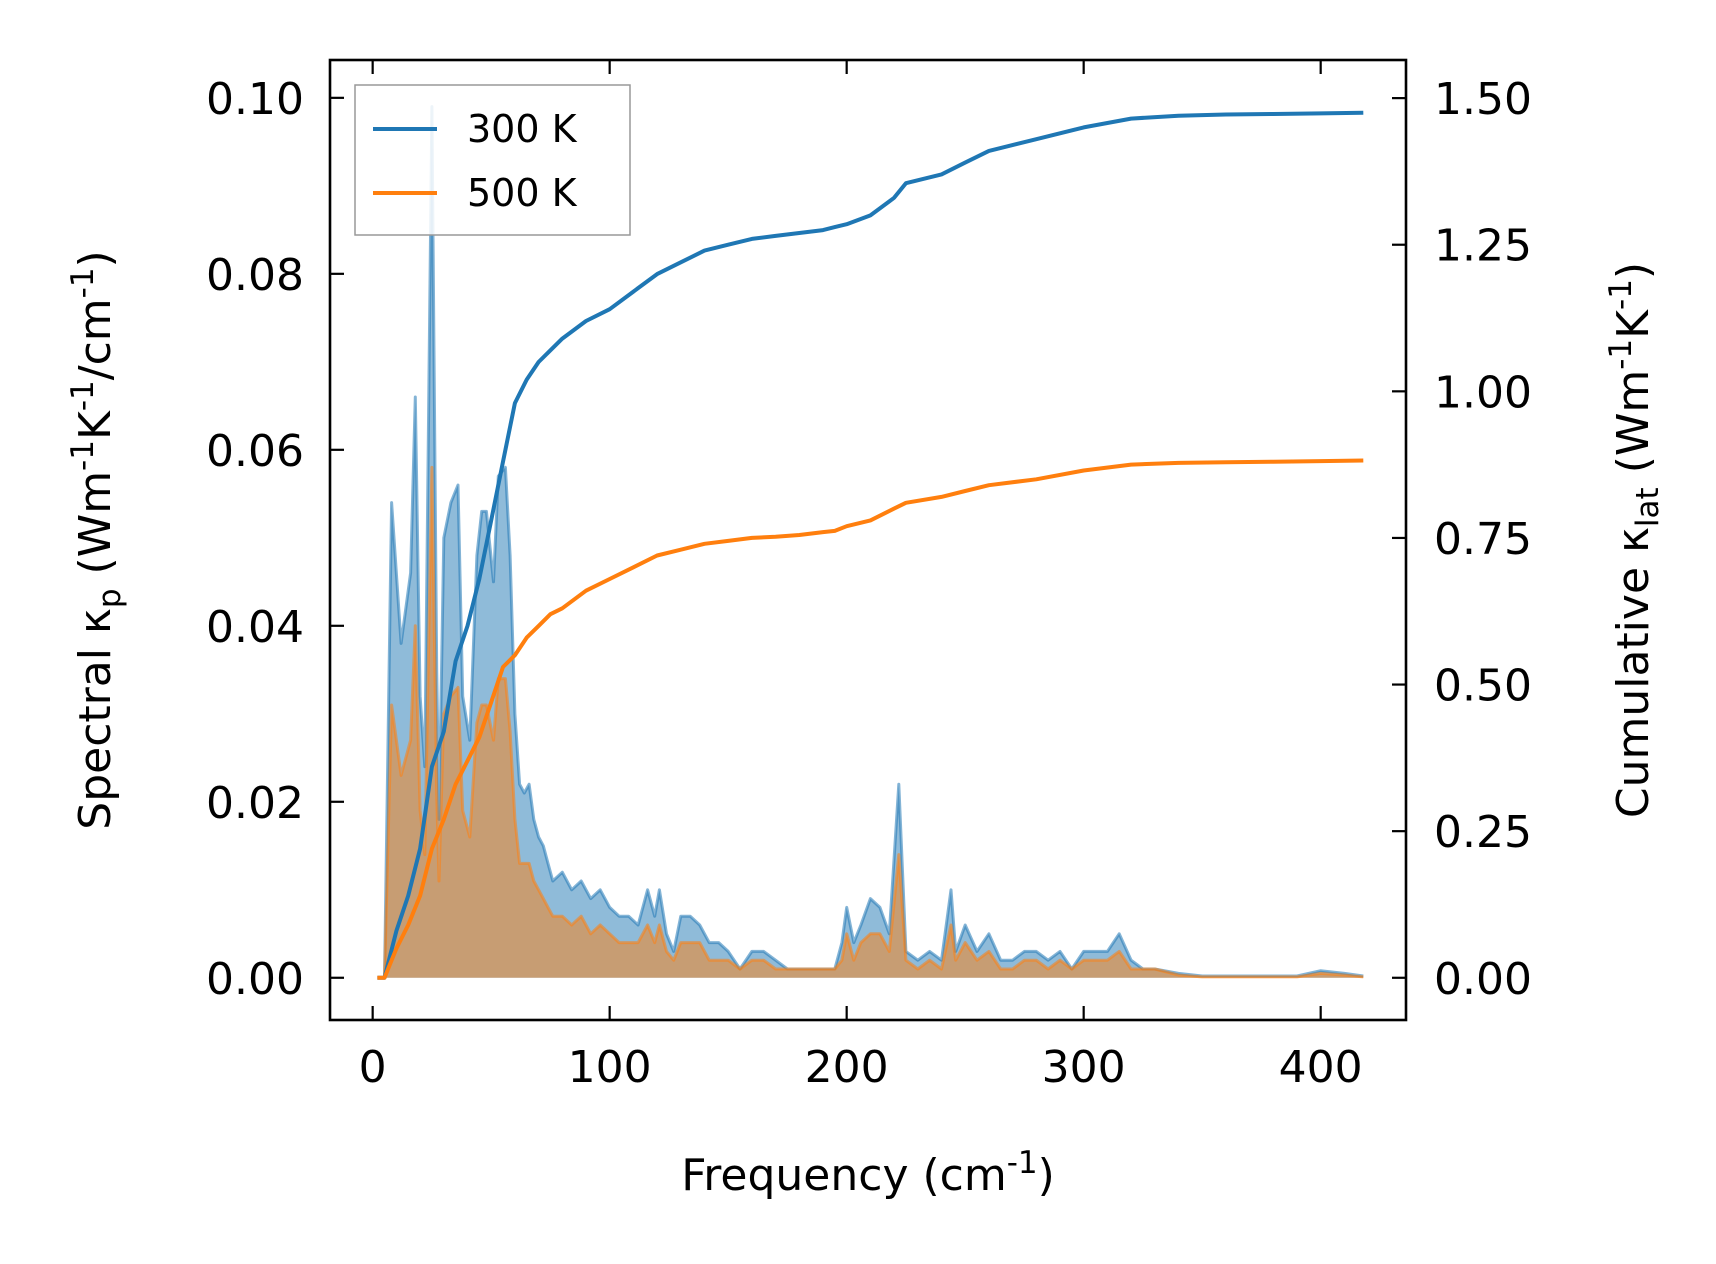  Describe the element at coordinates (1483, 979) in the screenshot. I see `y-tick-label-right: 0.00` at that location.